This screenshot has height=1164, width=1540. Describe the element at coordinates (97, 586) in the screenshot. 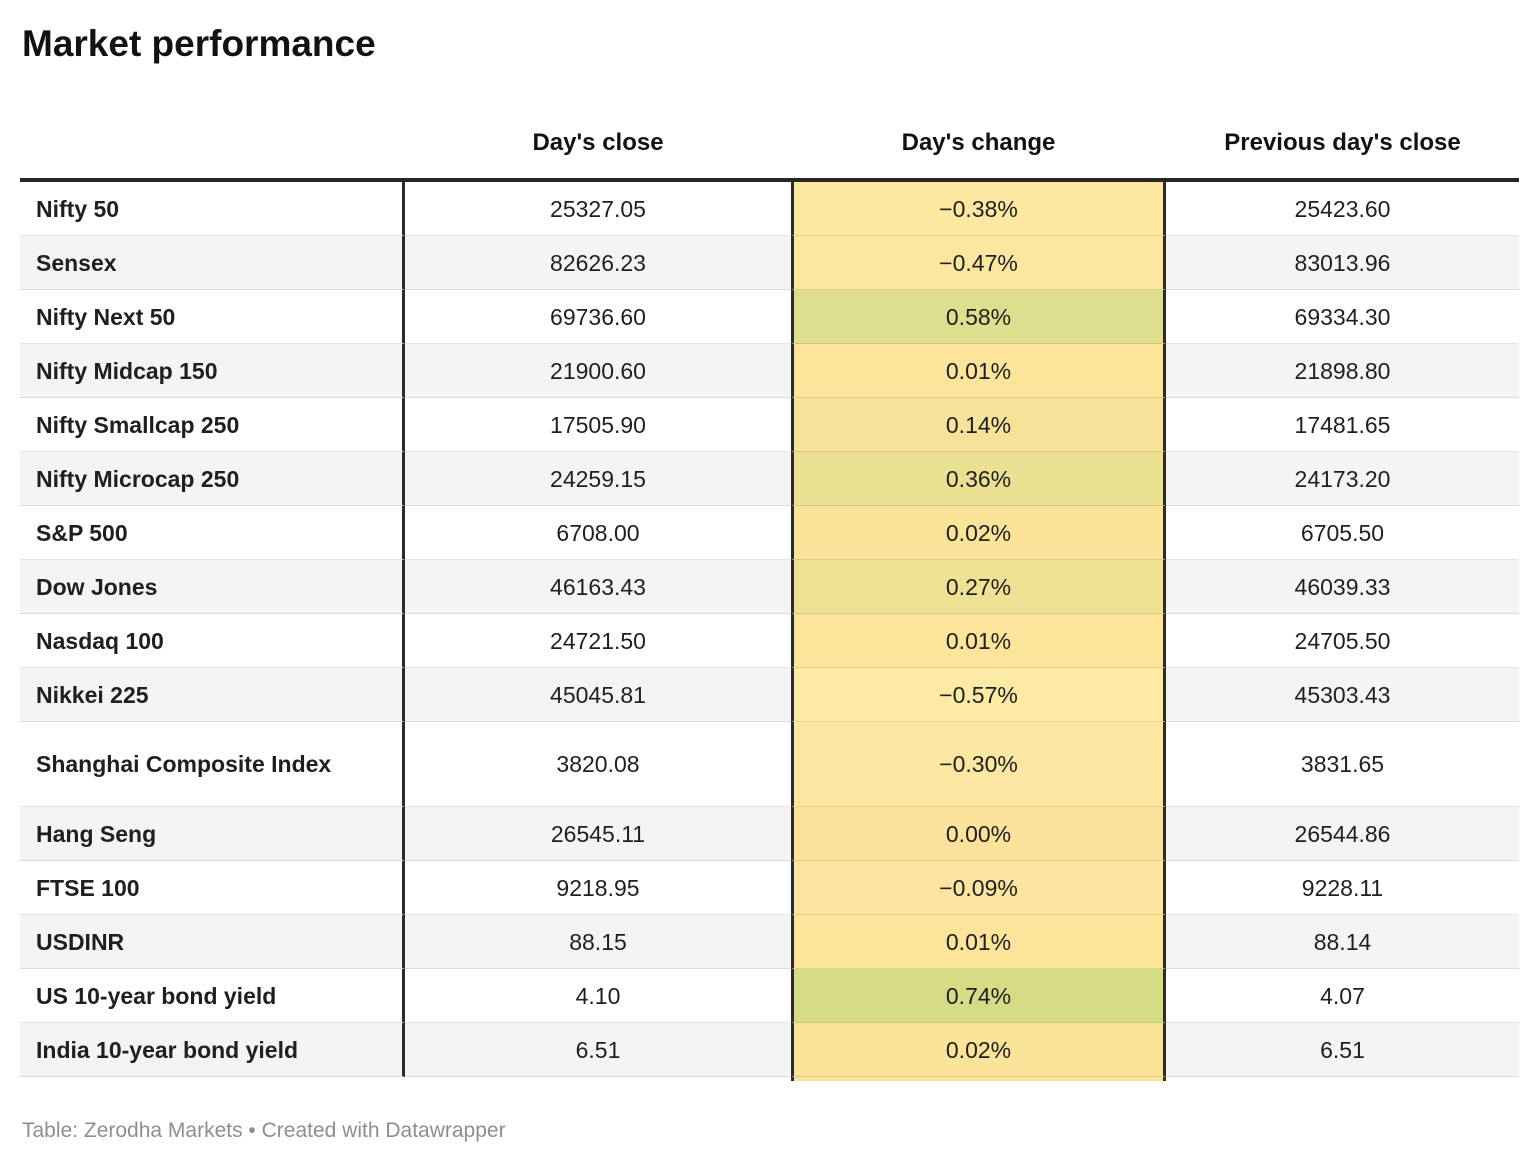

I see `row-label-text: Dow Jones` at that location.